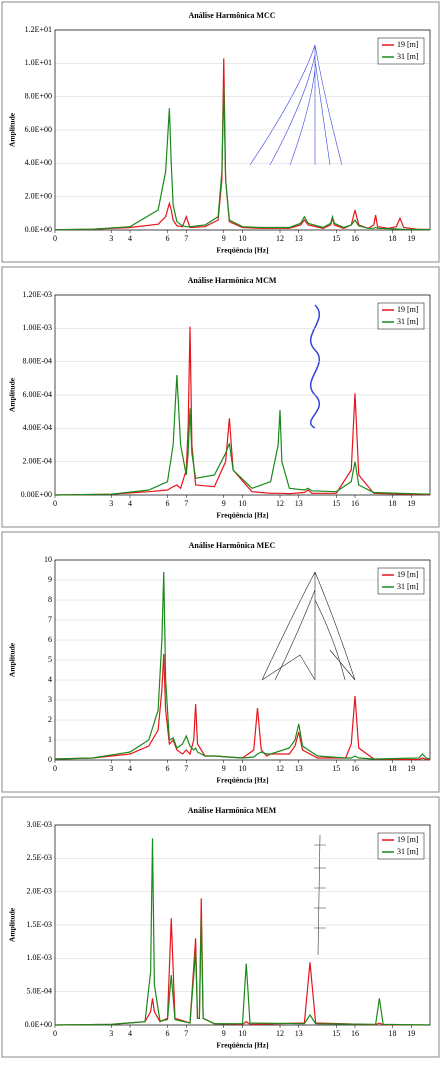  What do you see at coordinates (50, 599) in the screenshot?
I see `y-tick-label: 8` at bounding box center [50, 599].